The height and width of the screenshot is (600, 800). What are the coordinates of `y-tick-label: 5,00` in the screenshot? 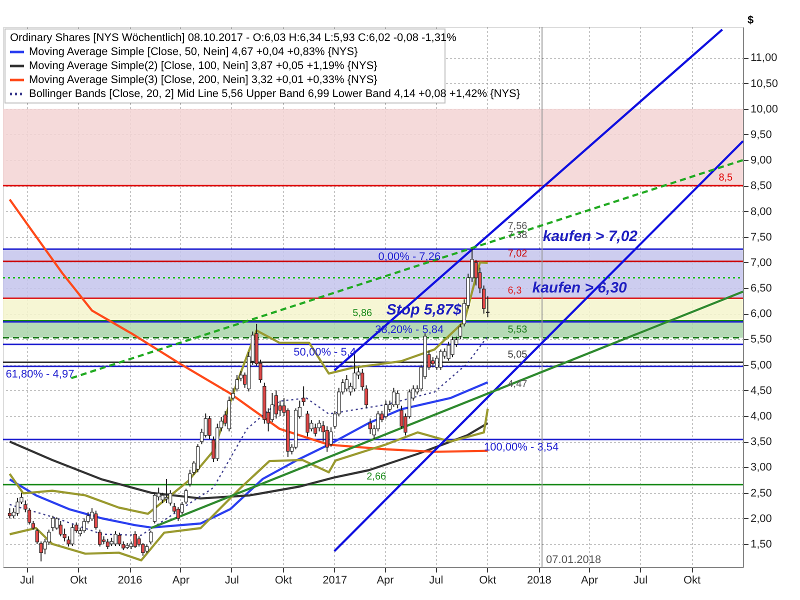 It's located at (761, 365).